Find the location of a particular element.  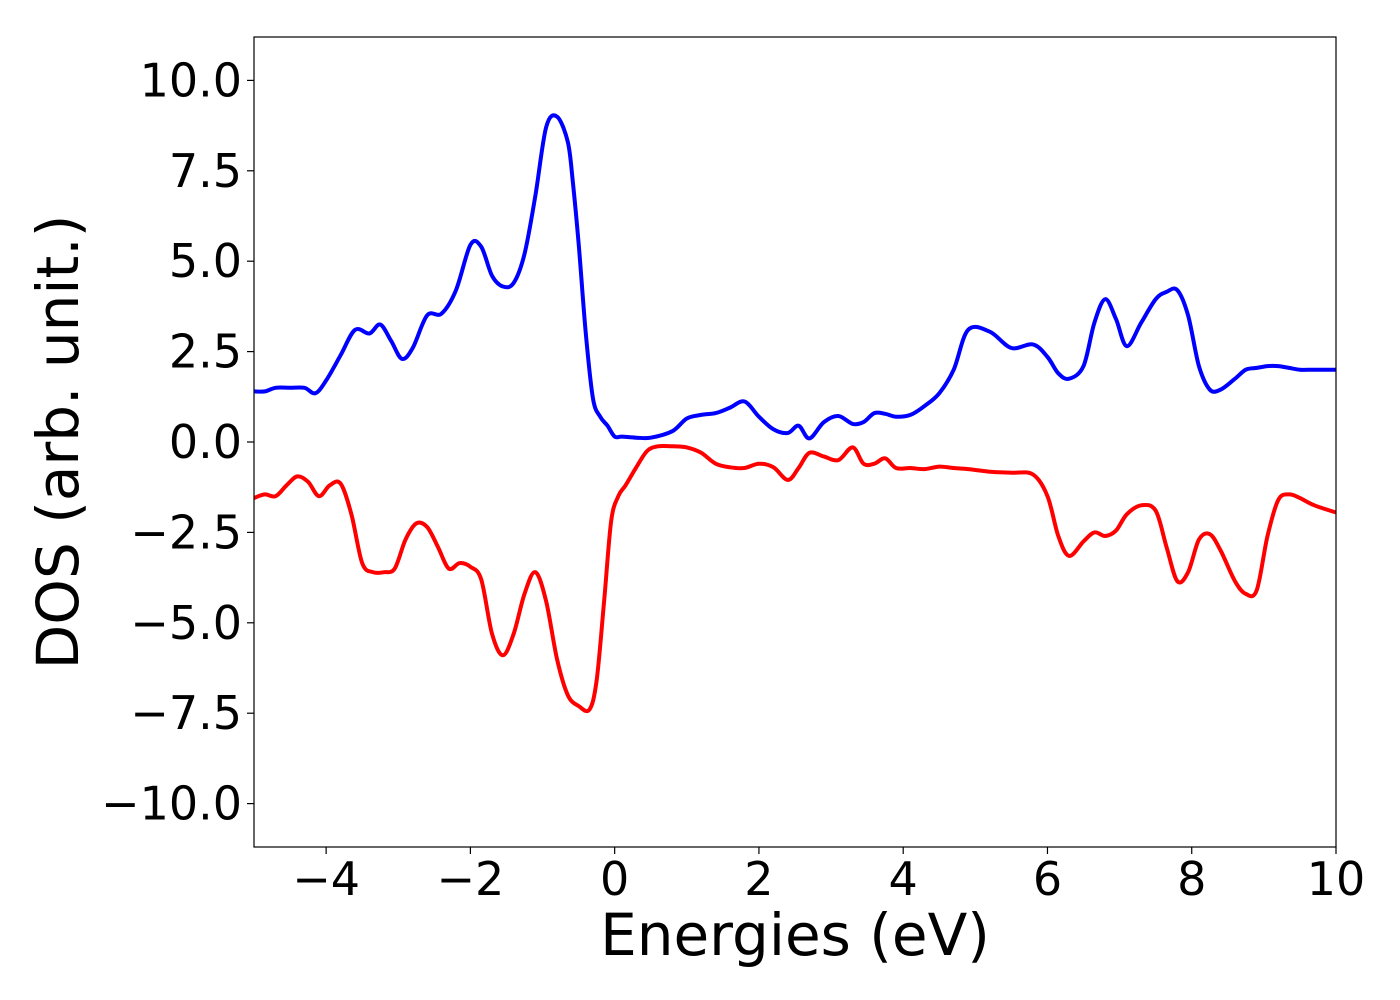

x-tick-label: 0 is located at coordinates (614, 879).